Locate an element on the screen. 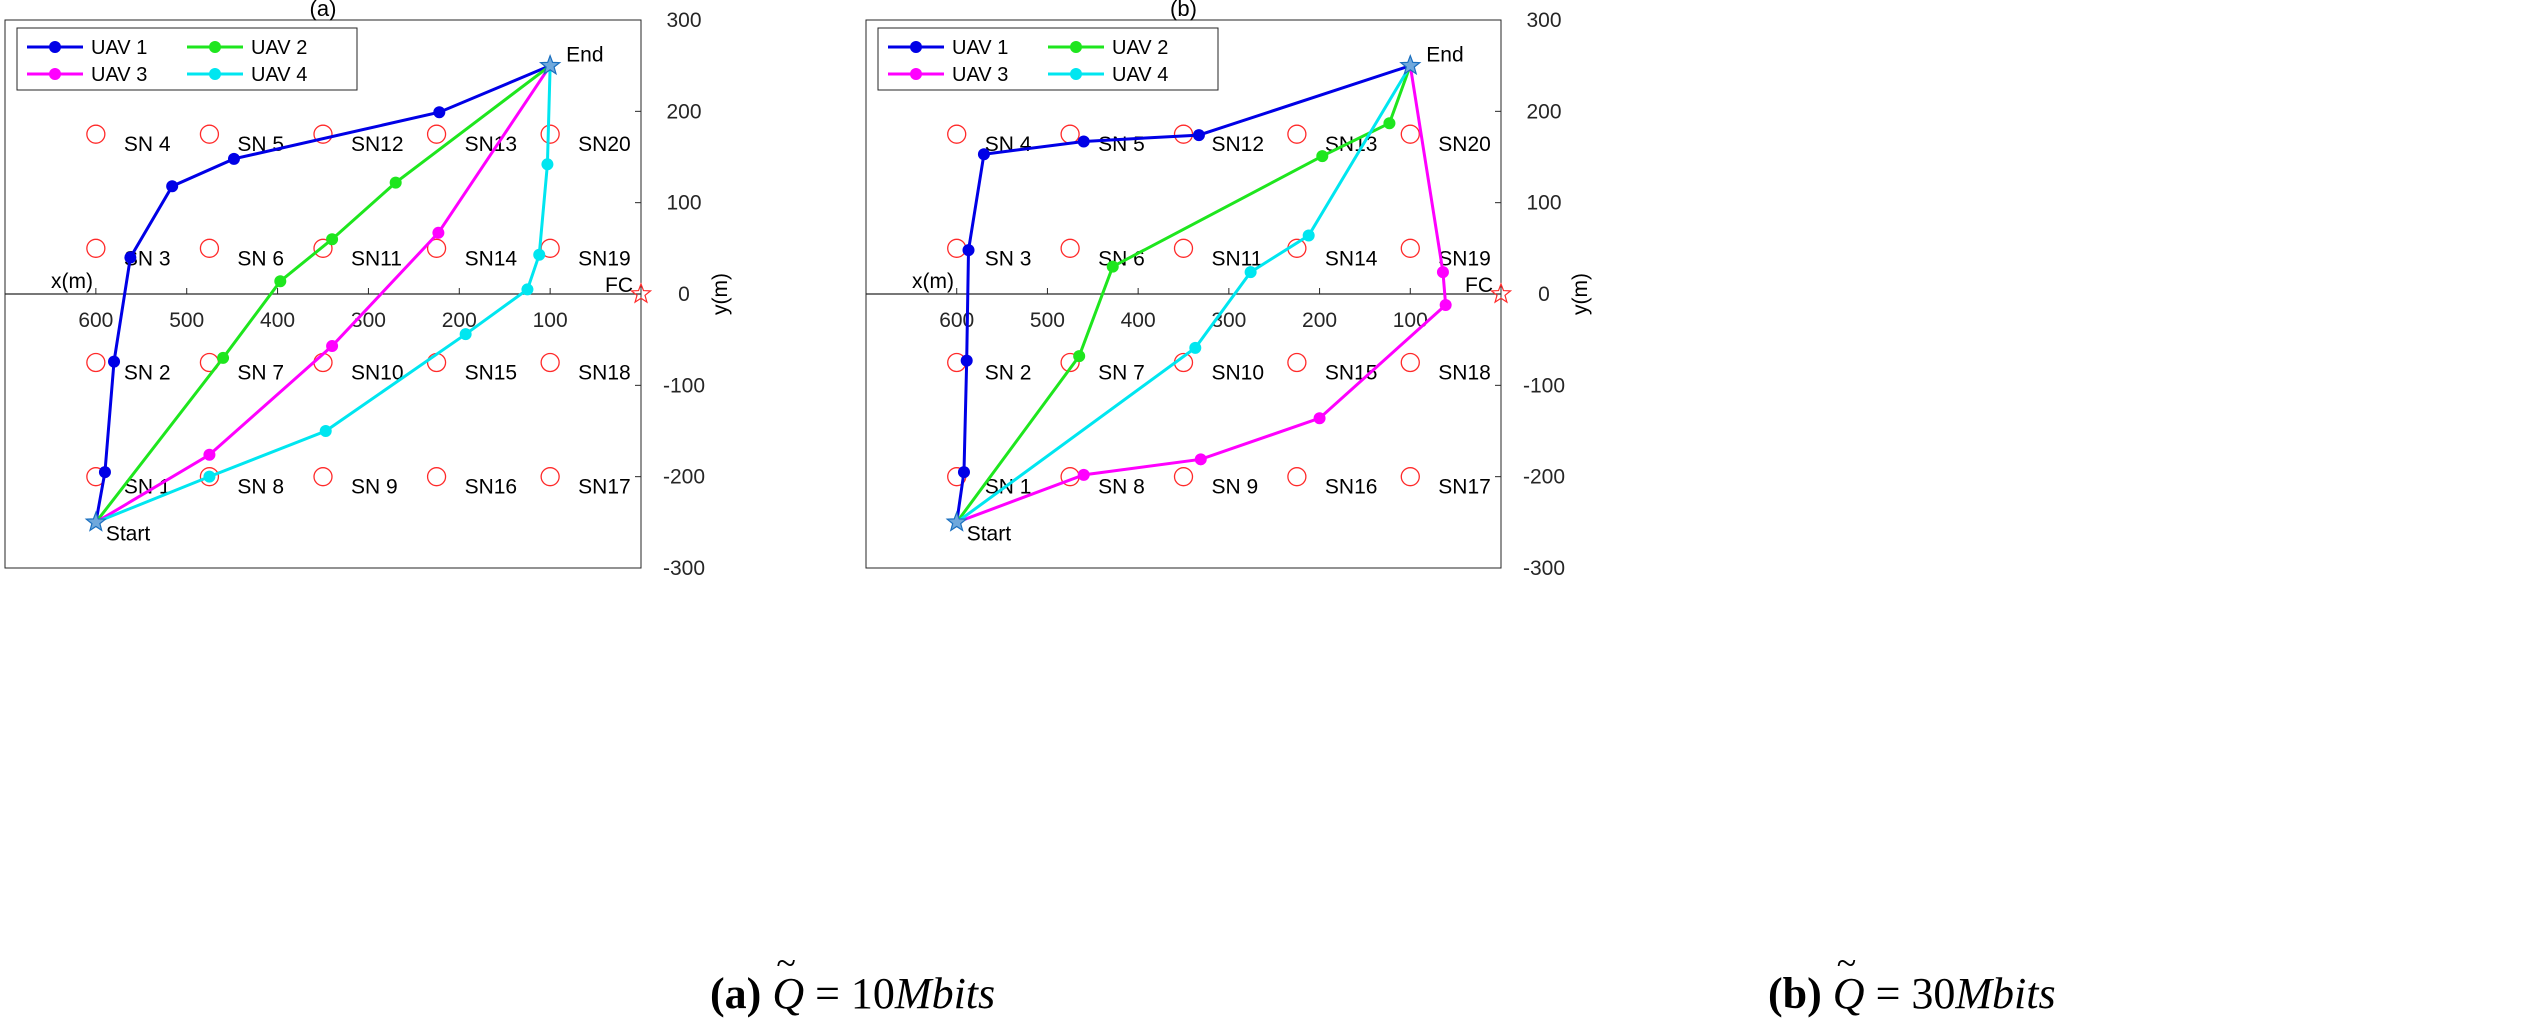  legend-label: UAV 1 is located at coordinates (119, 48).